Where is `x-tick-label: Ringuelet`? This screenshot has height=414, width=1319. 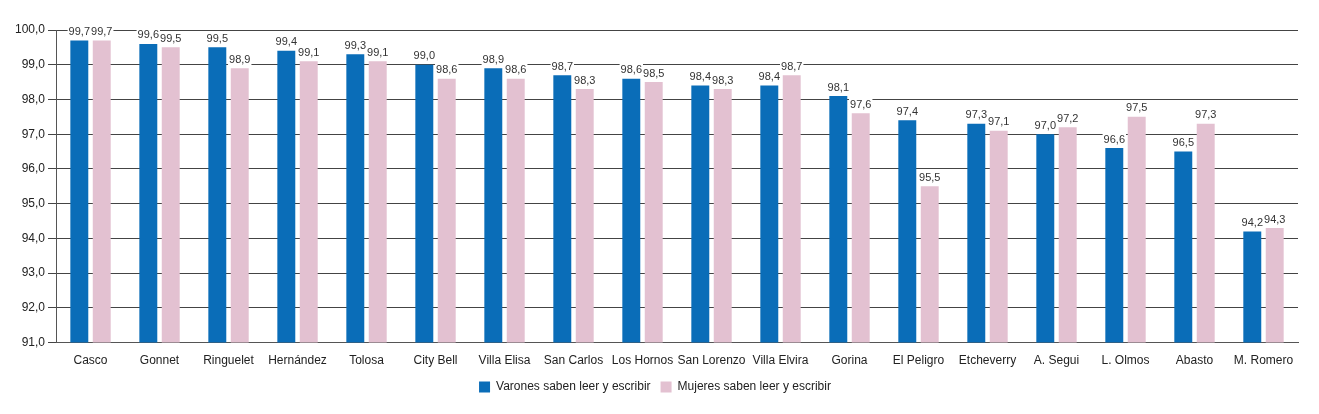 x-tick-label: Ringuelet is located at coordinates (229, 360).